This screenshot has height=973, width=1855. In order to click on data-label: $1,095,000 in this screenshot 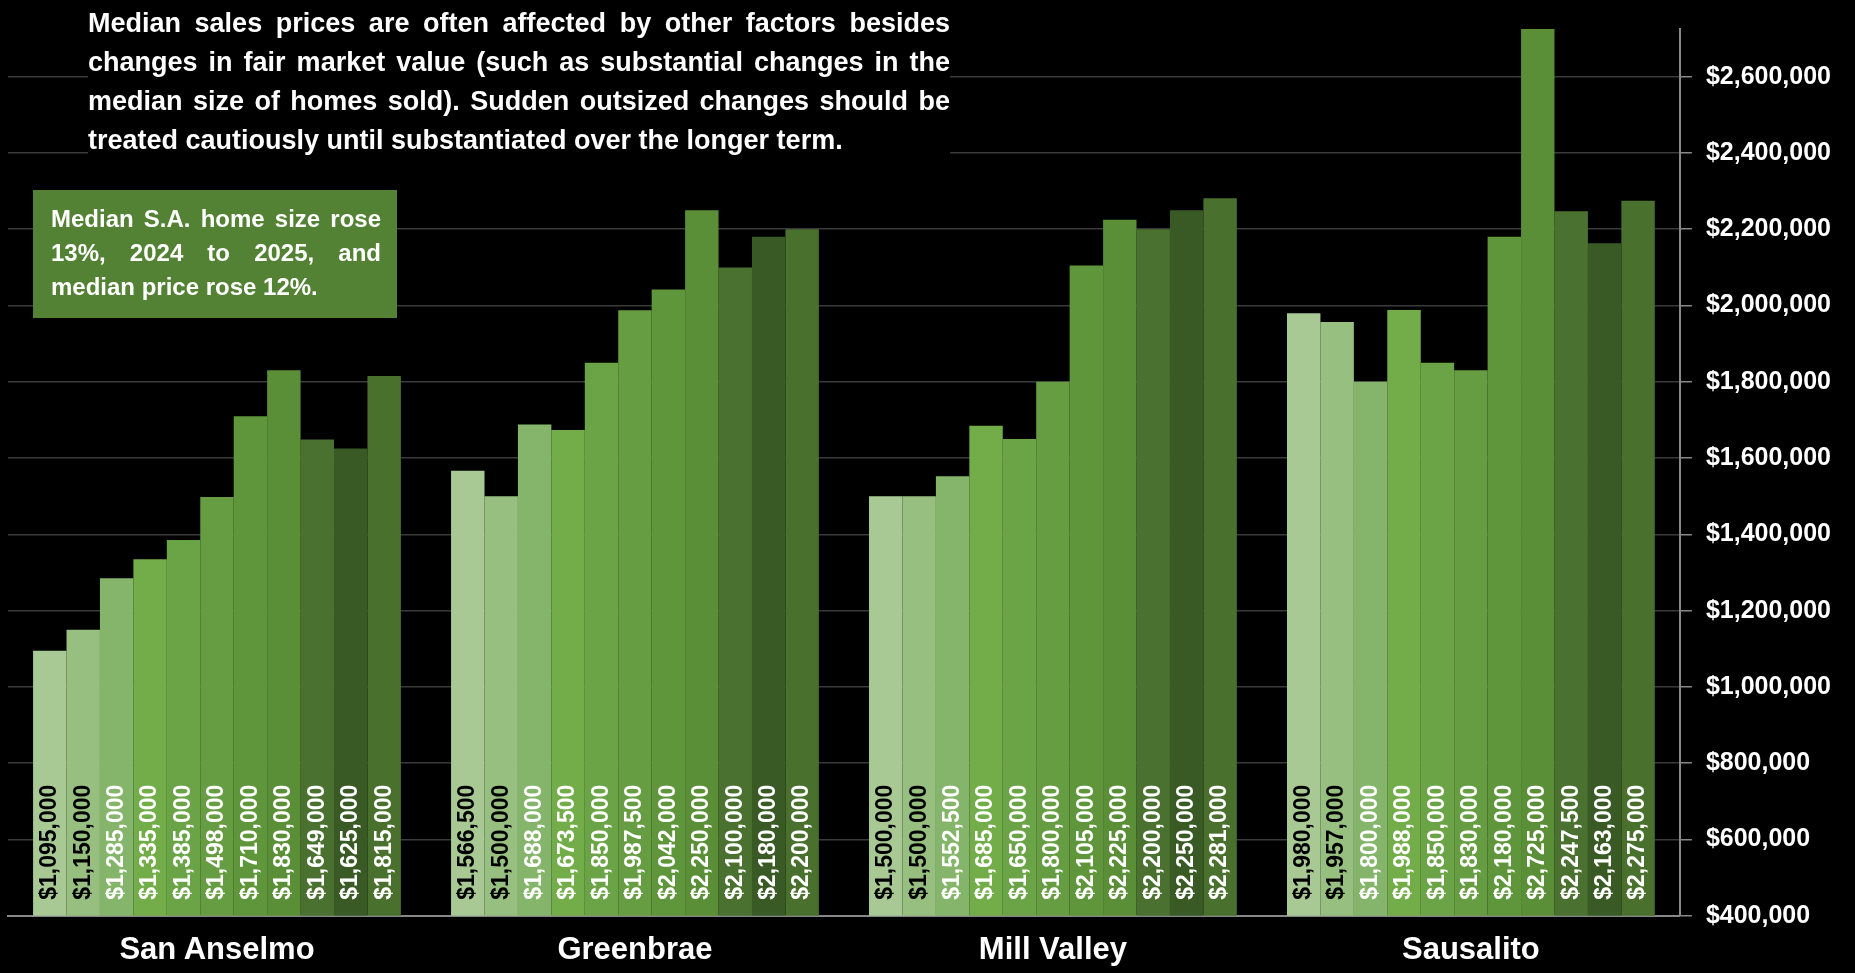, I will do `click(48, 842)`.